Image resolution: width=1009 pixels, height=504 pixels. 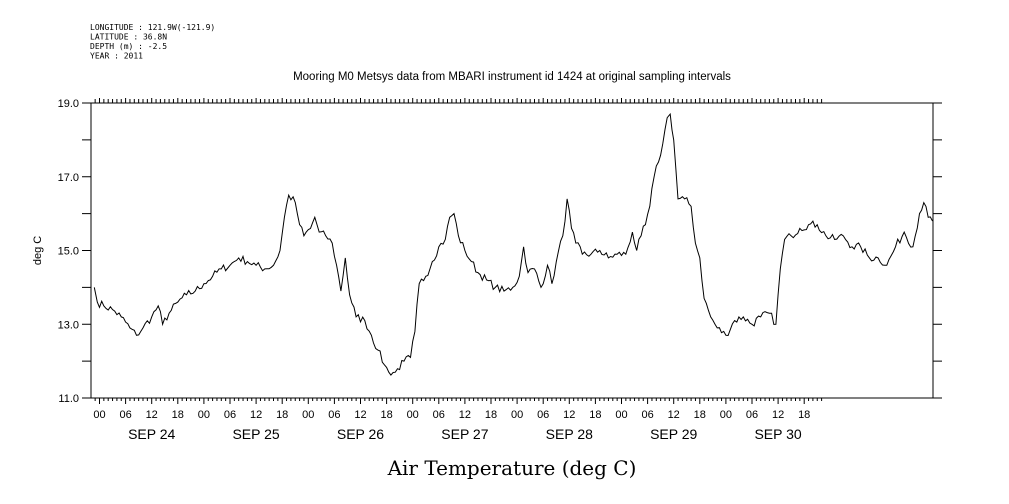 What do you see at coordinates (569, 434) in the screenshot?
I see `x-date-label: SEP 28` at bounding box center [569, 434].